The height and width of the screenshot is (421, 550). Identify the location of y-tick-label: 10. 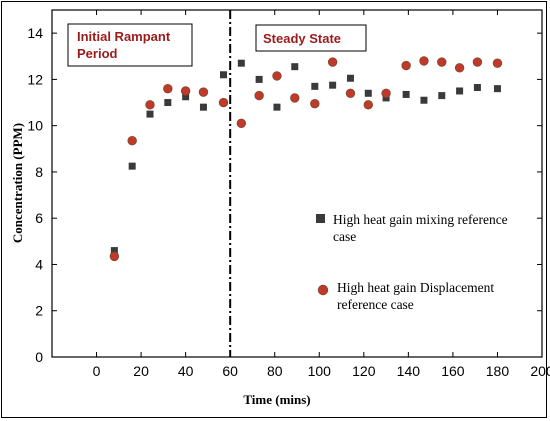
(35, 126).